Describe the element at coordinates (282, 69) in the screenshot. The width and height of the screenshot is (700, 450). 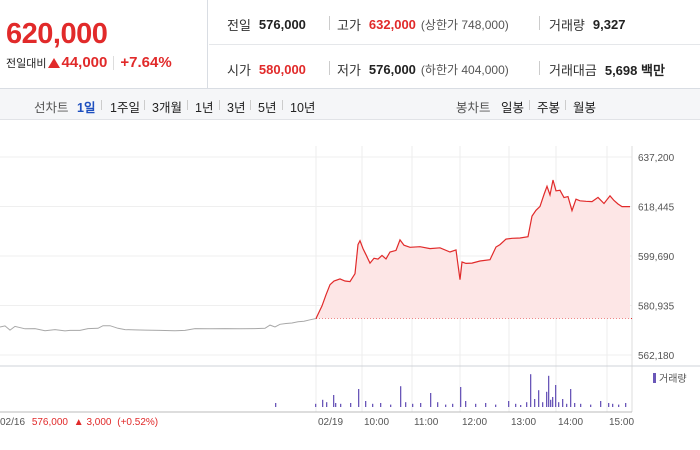
I see `open-value: 580,000` at that location.